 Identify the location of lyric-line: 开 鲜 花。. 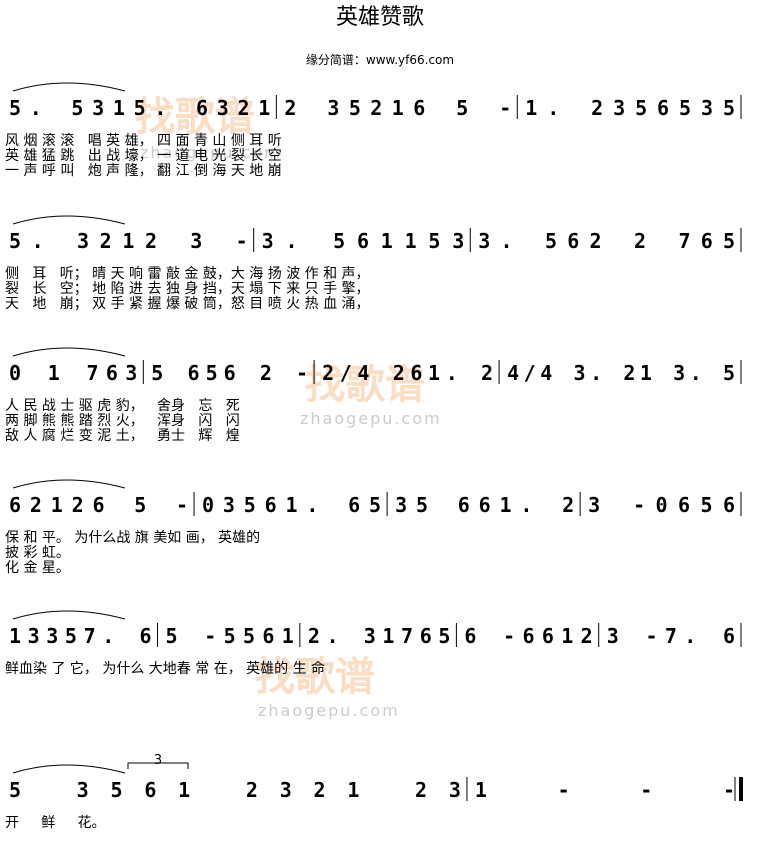
(55, 823).